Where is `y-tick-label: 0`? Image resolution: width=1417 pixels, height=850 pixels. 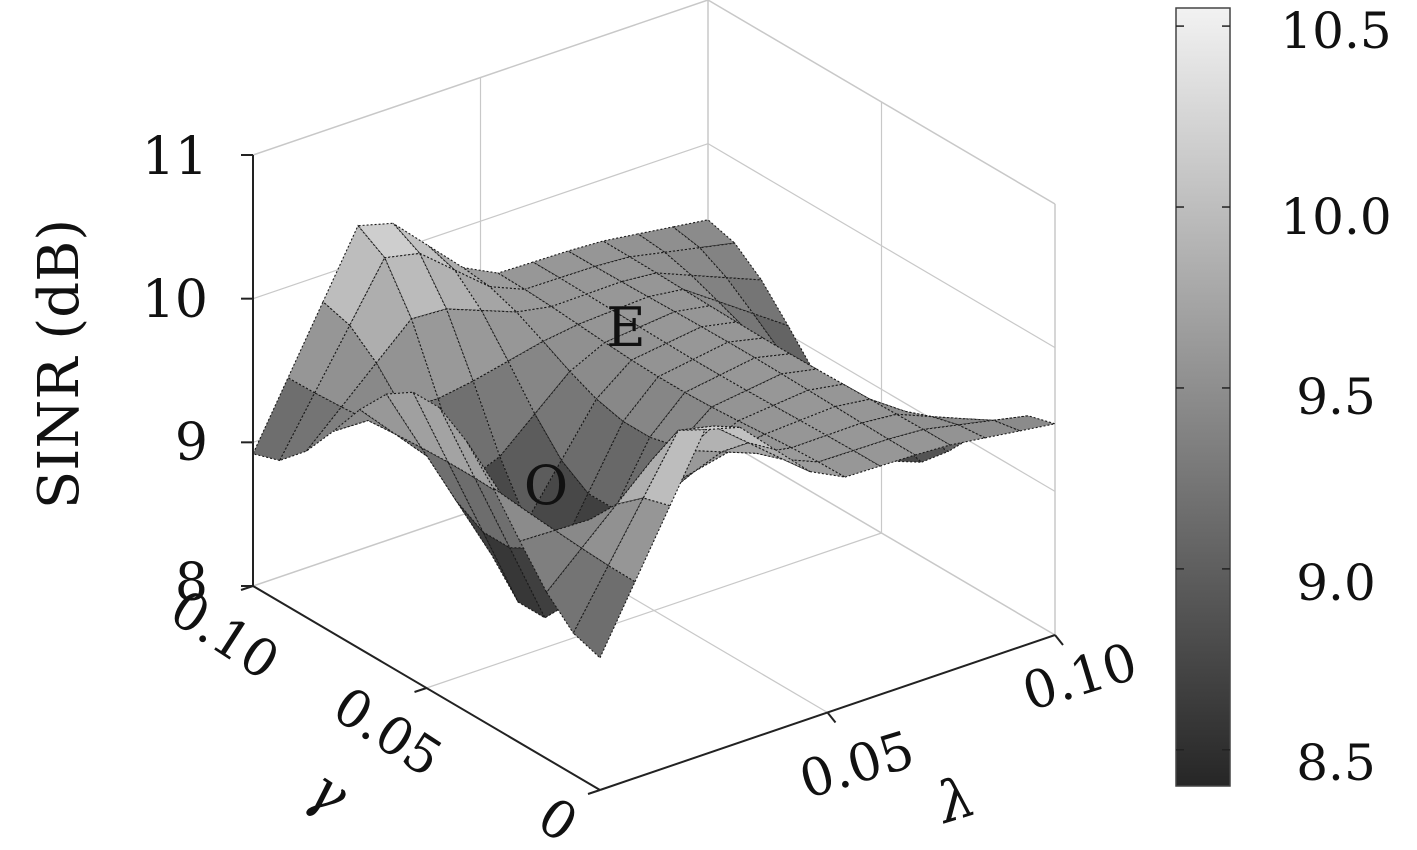 y-tick-label: 0 is located at coordinates (557, 818).